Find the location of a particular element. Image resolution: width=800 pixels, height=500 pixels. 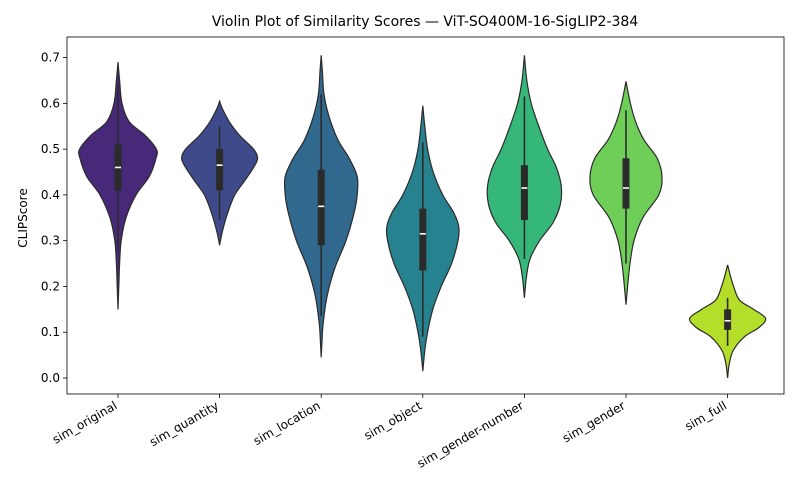

violin-sim_gender is located at coordinates (626, 193).